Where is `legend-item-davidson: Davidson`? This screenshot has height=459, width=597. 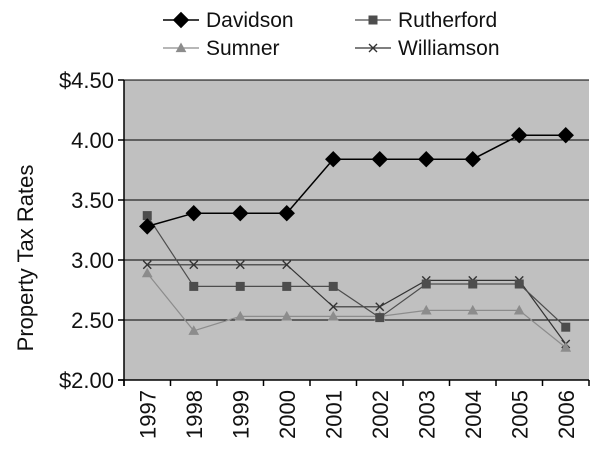 legend-item-davidson: Davidson is located at coordinates (228, 20).